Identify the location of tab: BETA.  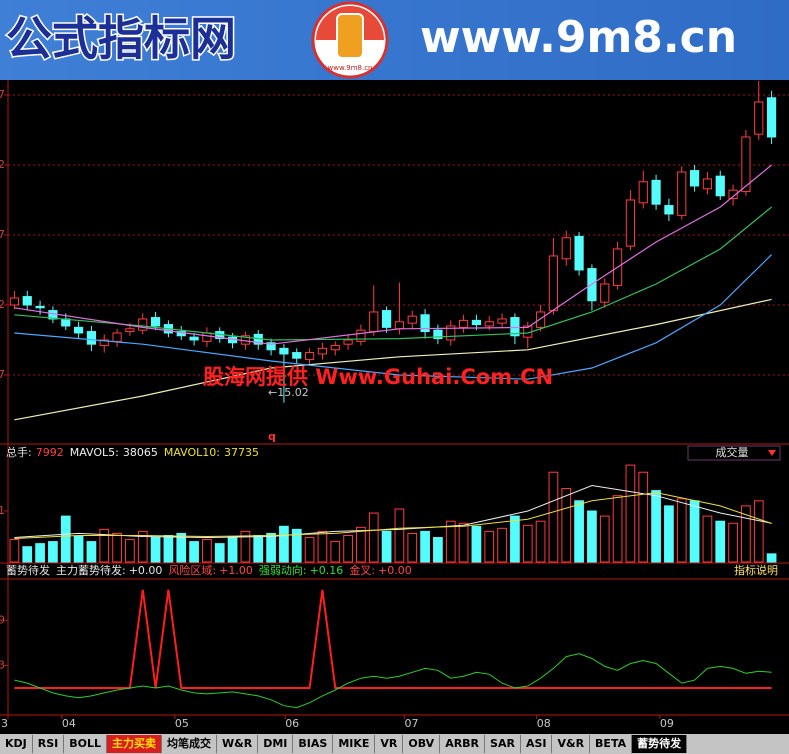
(611, 744).